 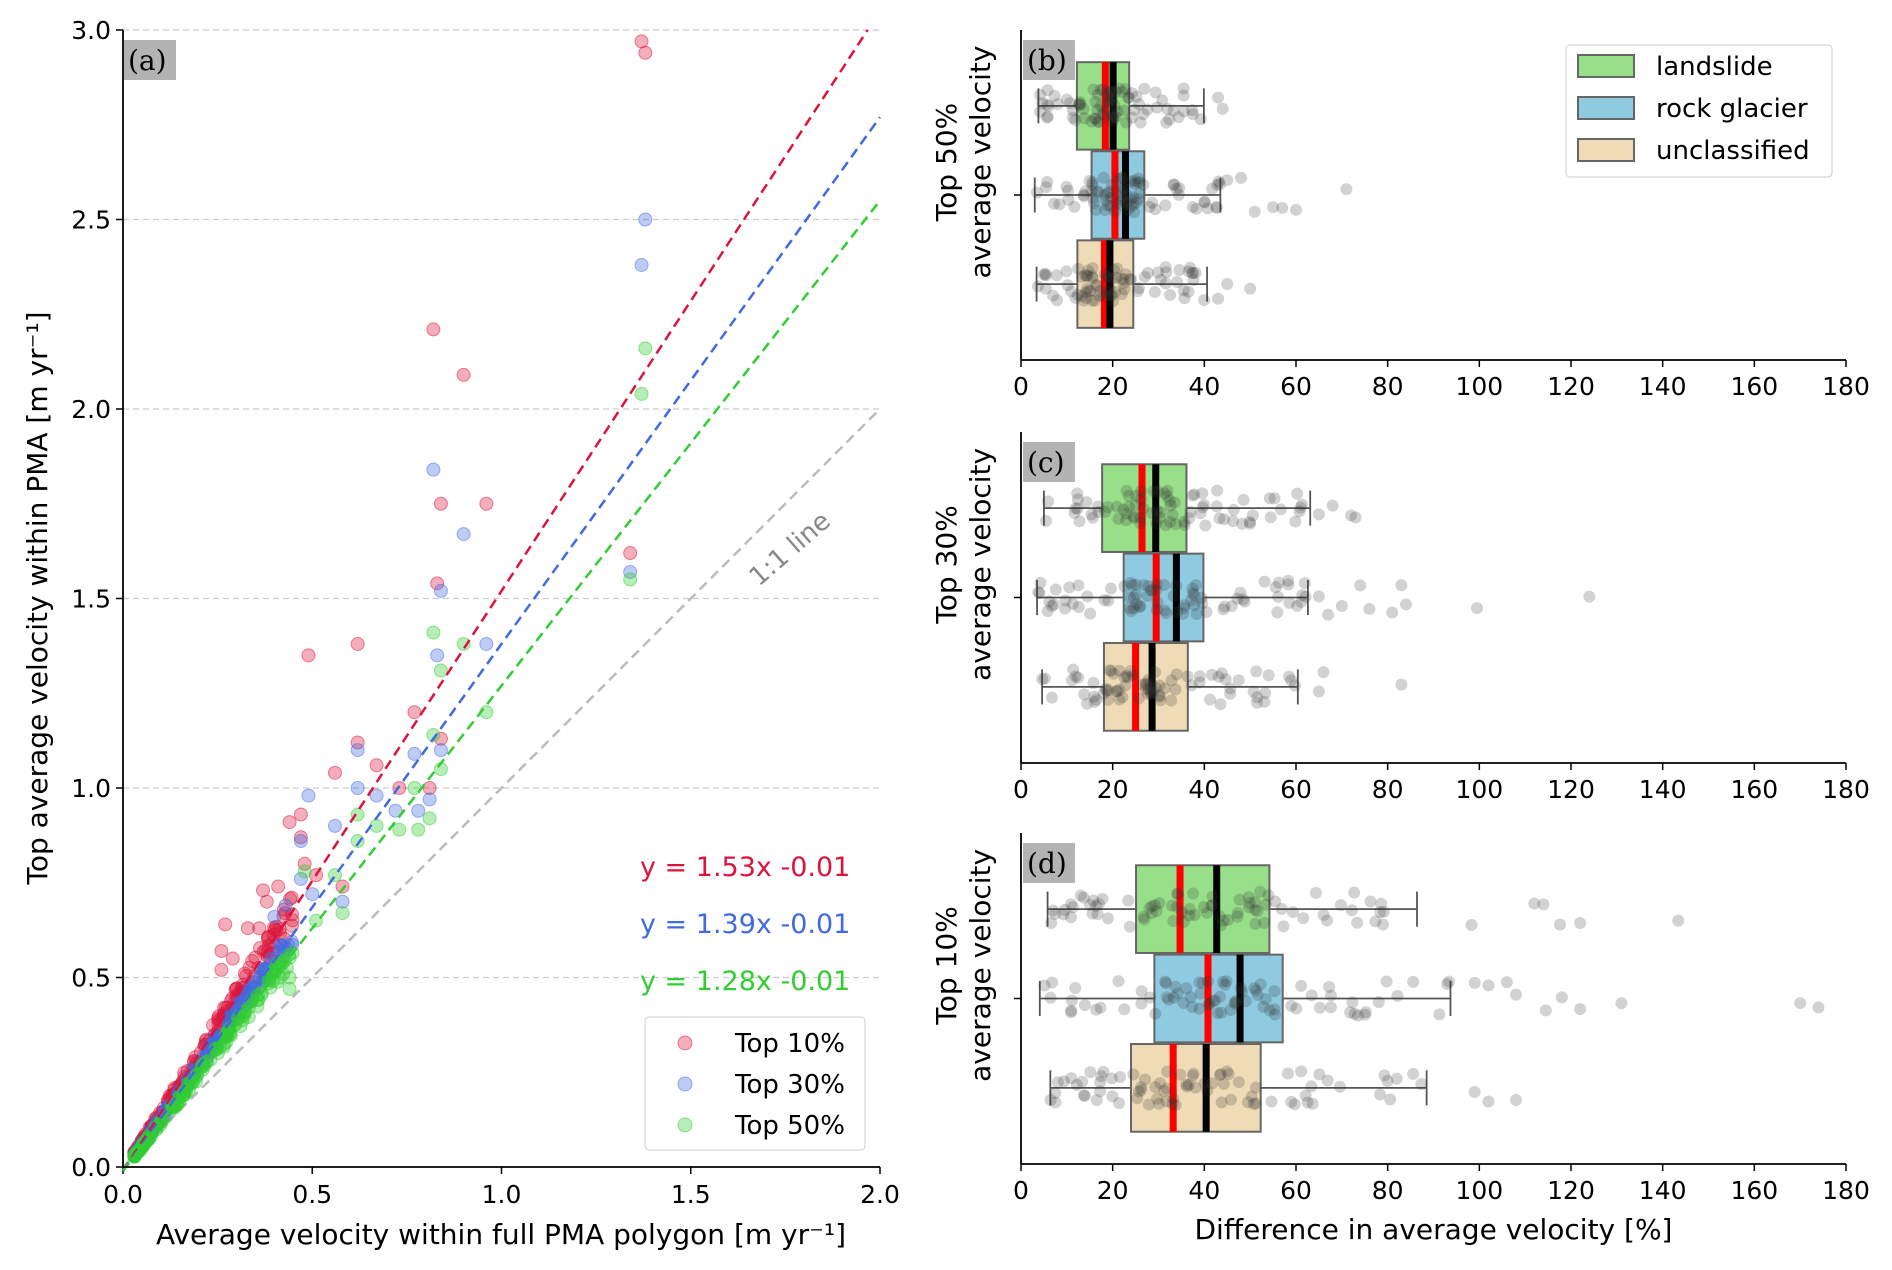 What do you see at coordinates (1479, 789) in the screenshot?
I see `x-tick-label: 100` at bounding box center [1479, 789].